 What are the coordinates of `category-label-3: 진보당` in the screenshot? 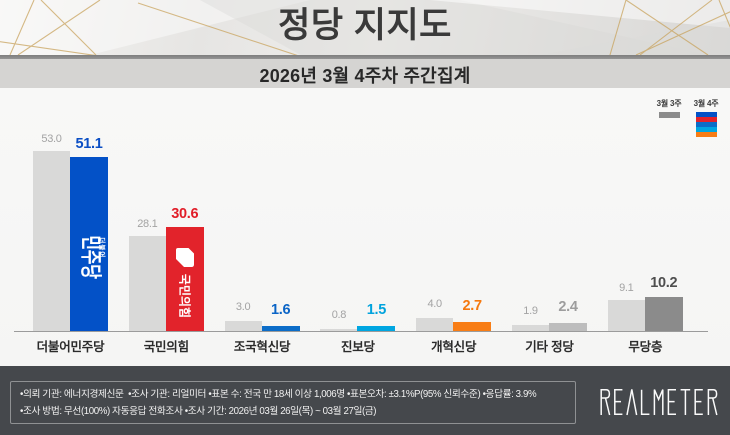 It's located at (357, 347).